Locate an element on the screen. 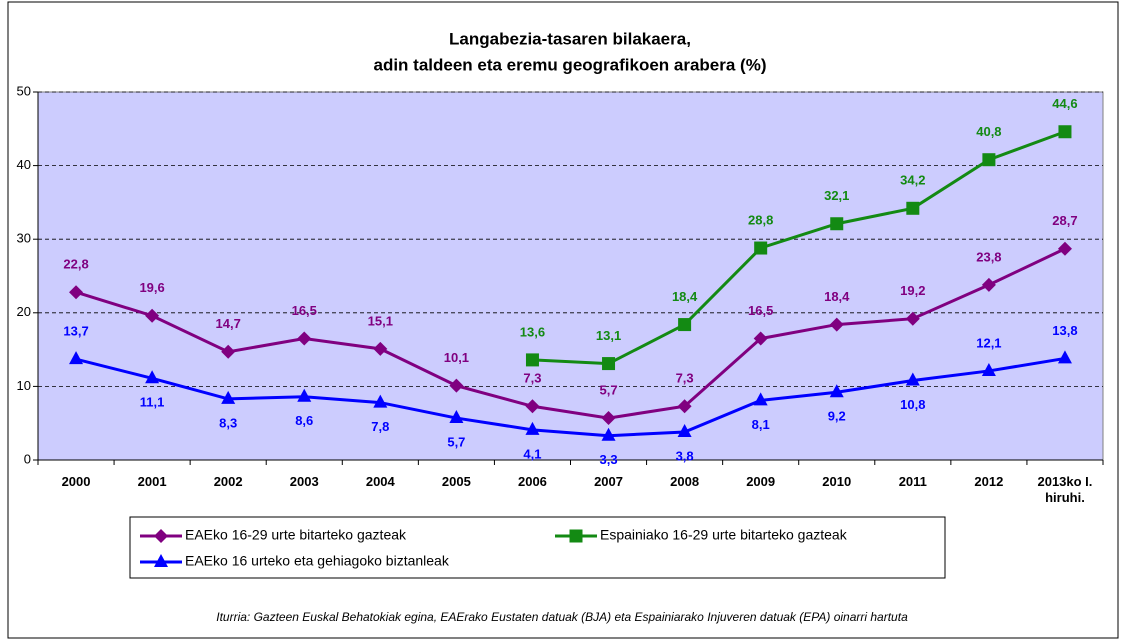  y-tick-label: 30 is located at coordinates (24, 238).